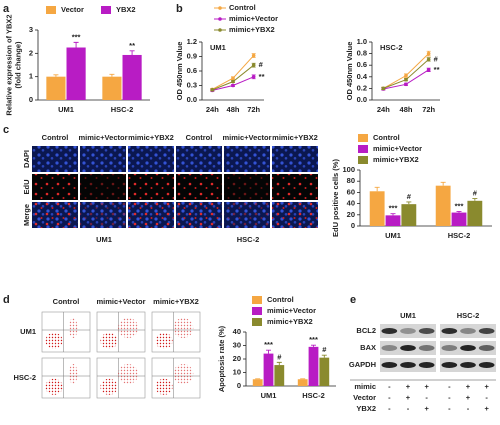 The image size is (500, 425). I want to click on y-tick-label: 0.2, so click(362, 87).